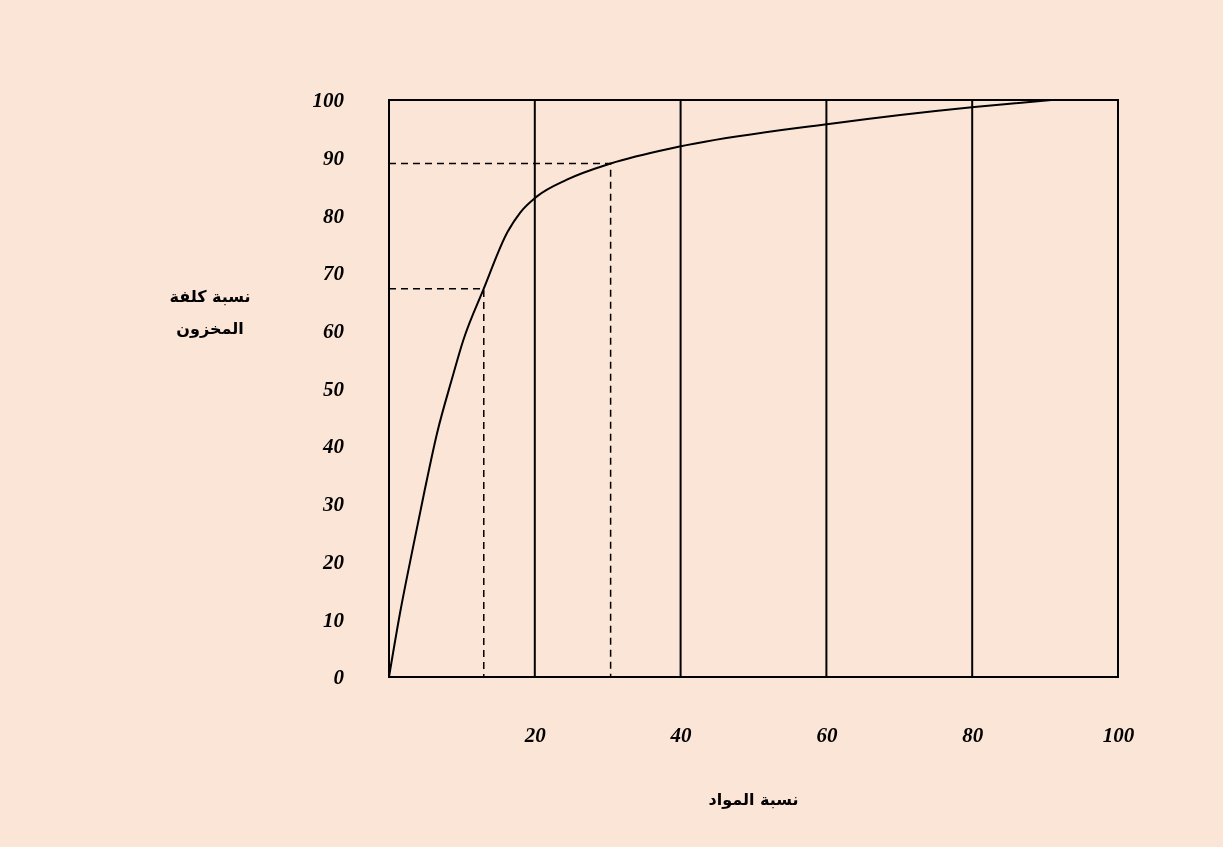 The height and width of the screenshot is (847, 1223). Describe the element at coordinates (334, 619) in the screenshot. I see `y-tick-label: 10` at that location.